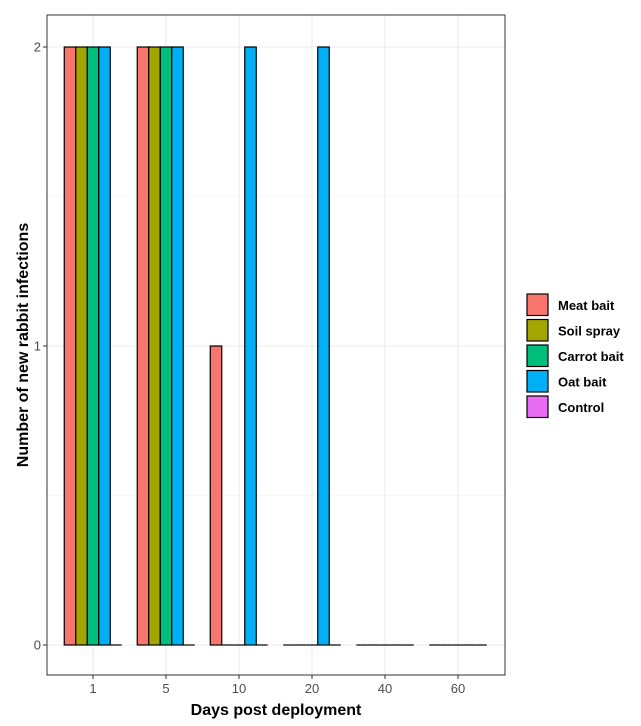 The width and height of the screenshot is (641, 726). Describe the element at coordinates (582, 382) in the screenshot. I see `legend-label: Oat bait` at that location.